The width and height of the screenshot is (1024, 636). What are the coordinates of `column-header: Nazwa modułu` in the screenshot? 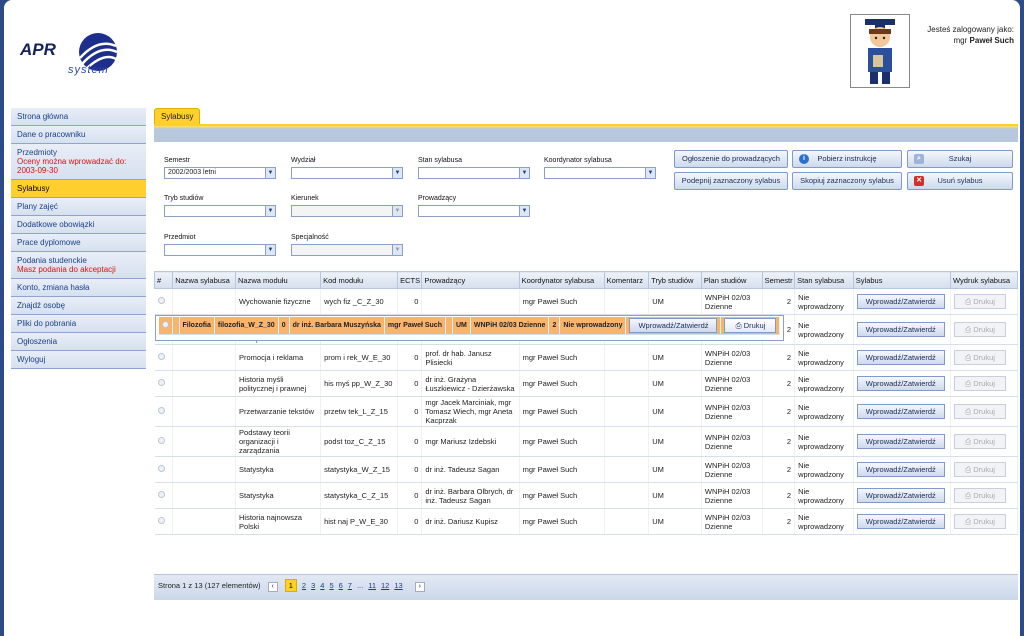 It's located at (278, 280).